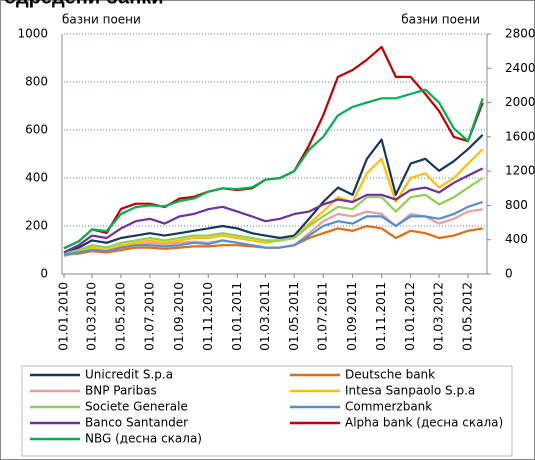 The height and width of the screenshot is (460, 535). Describe the element at coordinates (36, 130) in the screenshot. I see `y-tick-label: 600` at that location.